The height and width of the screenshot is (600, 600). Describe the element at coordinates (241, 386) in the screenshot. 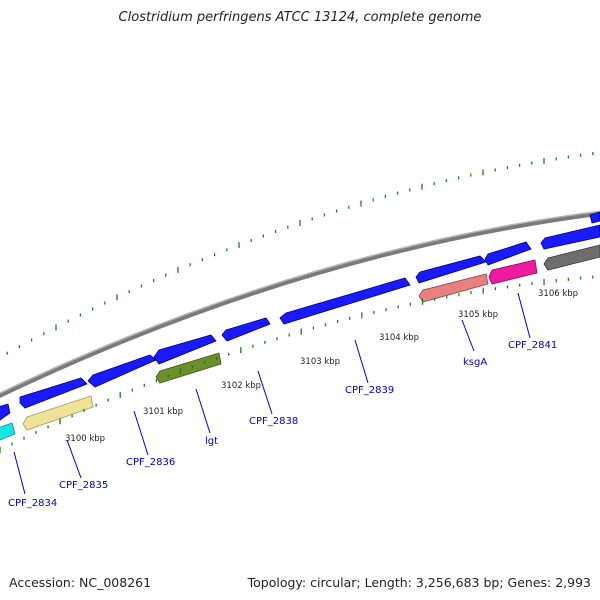

I see `scale-label-3102: 3102 kbp` at that location.